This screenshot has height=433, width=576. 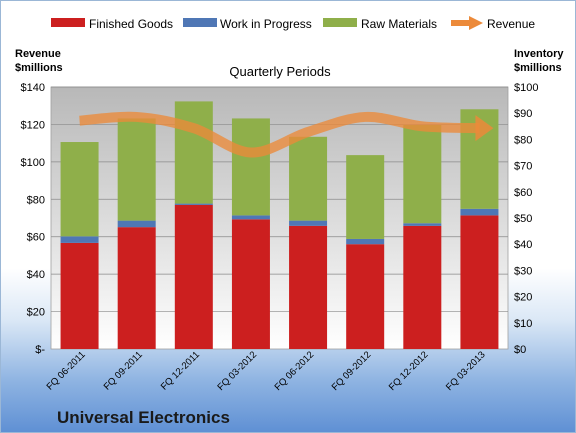 What do you see at coordinates (66, 370) in the screenshot?
I see `x-tick-label: FQ 06-2011` at bounding box center [66, 370].